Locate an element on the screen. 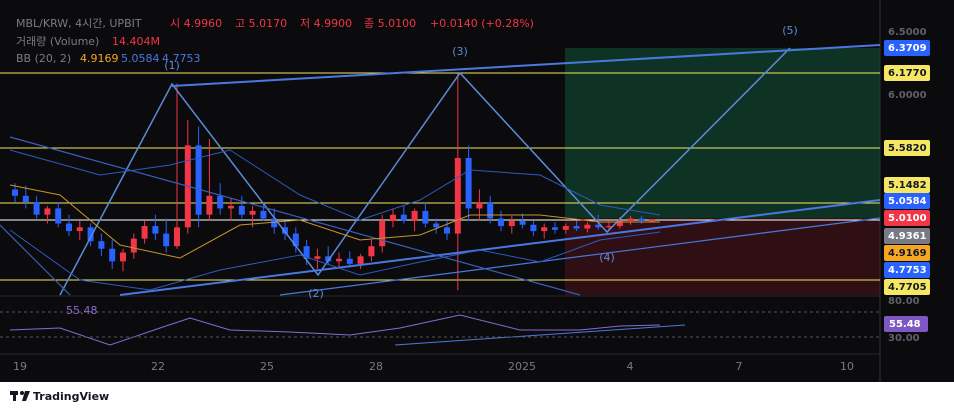 This screenshot has height=419, width=954. price-badge-text: 6.3709 is located at coordinates (907, 48).